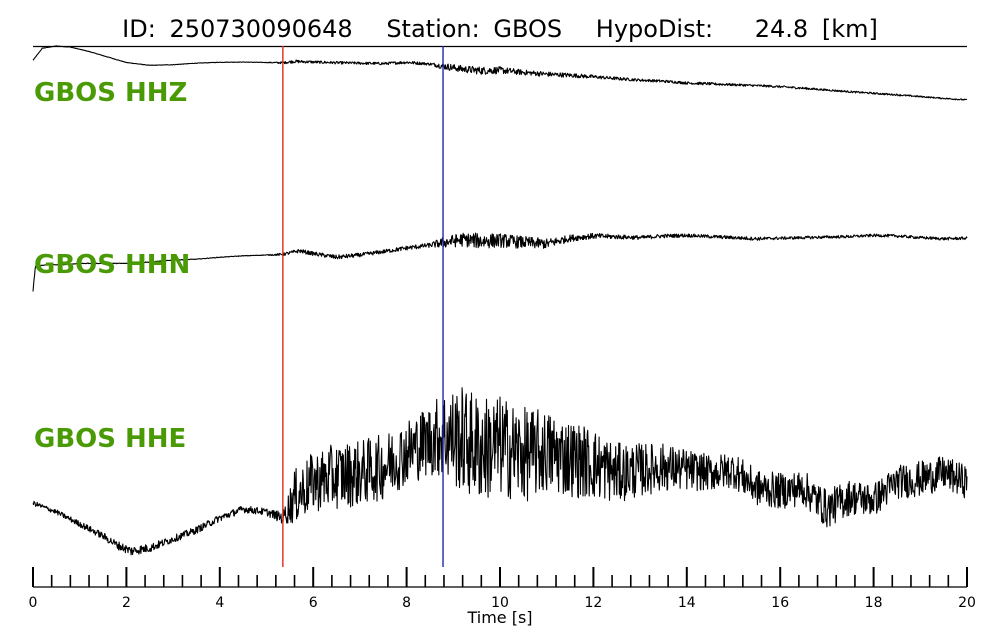 The image size is (1000, 640). Describe the element at coordinates (850, 29) in the screenshot. I see `hypodist-unit: [km]` at that location.